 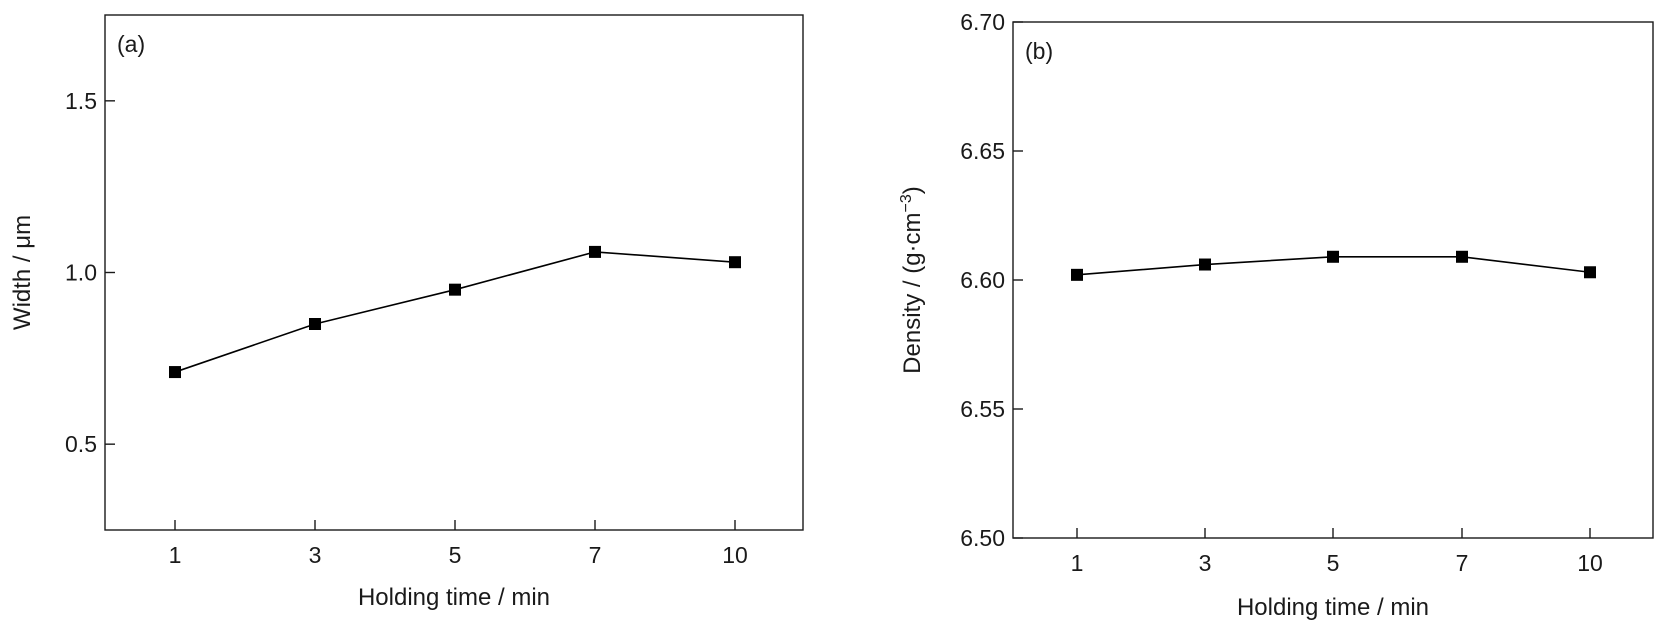 I want to click on y-axis-a: 0.5 1.0 1.5, so click(x=90, y=272).